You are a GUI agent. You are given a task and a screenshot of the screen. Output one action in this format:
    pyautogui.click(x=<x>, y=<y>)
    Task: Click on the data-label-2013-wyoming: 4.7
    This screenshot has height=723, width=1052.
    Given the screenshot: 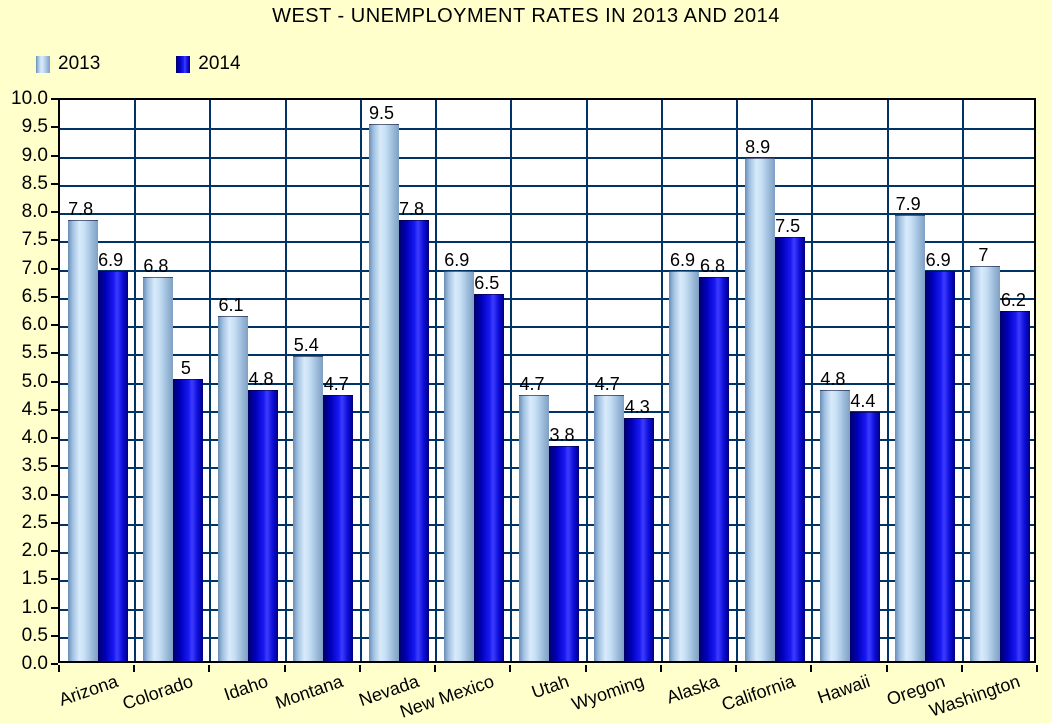 What is the action you would take?
    pyautogui.click(x=607, y=384)
    